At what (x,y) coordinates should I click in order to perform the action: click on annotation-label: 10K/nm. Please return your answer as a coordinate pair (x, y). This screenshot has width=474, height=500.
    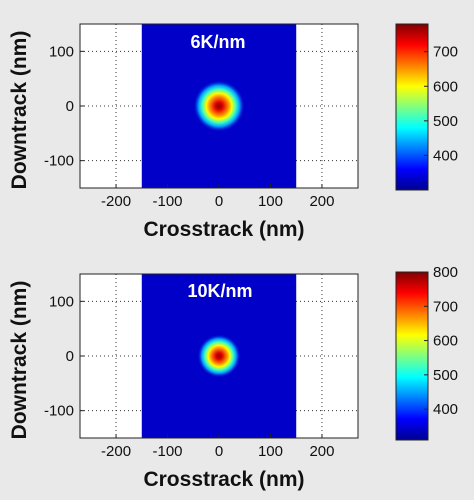
    Looking at the image, I should click on (219, 291).